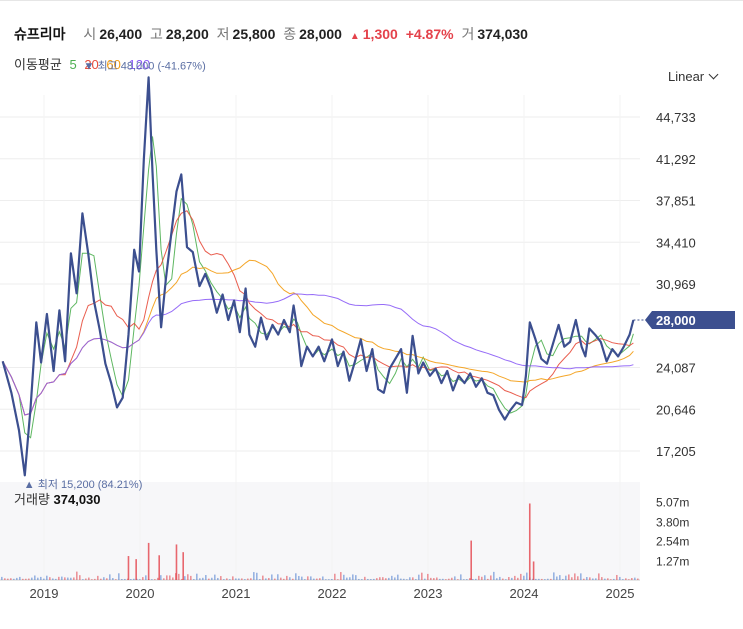 This screenshot has width=743, height=629. Describe the element at coordinates (676, 284) in the screenshot. I see `price-tick-label: 30,969` at that location.